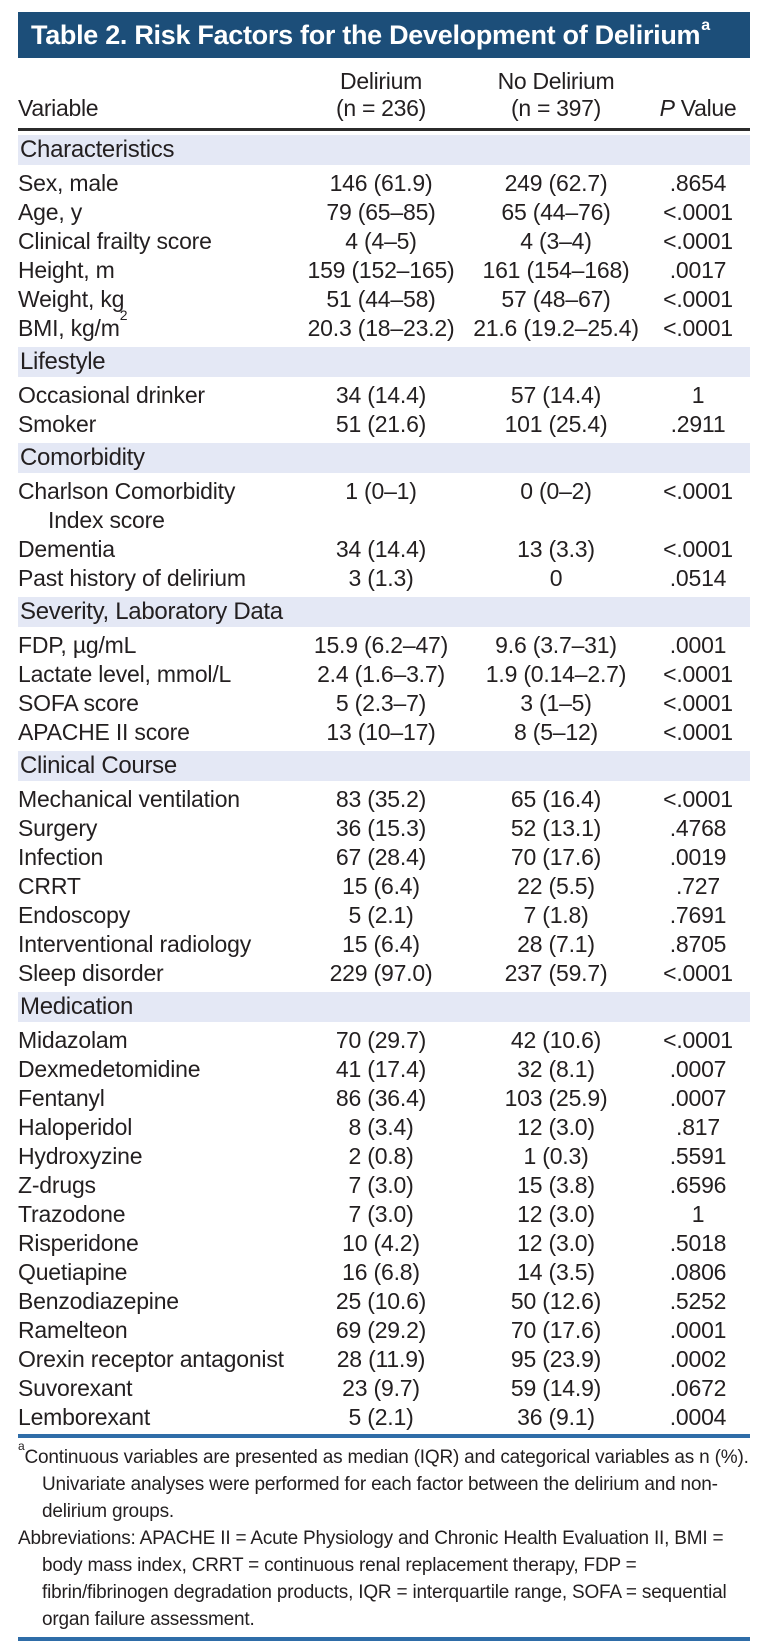  I want to click on row-label-line1: Dexmedetomidine, so click(157, 1069).